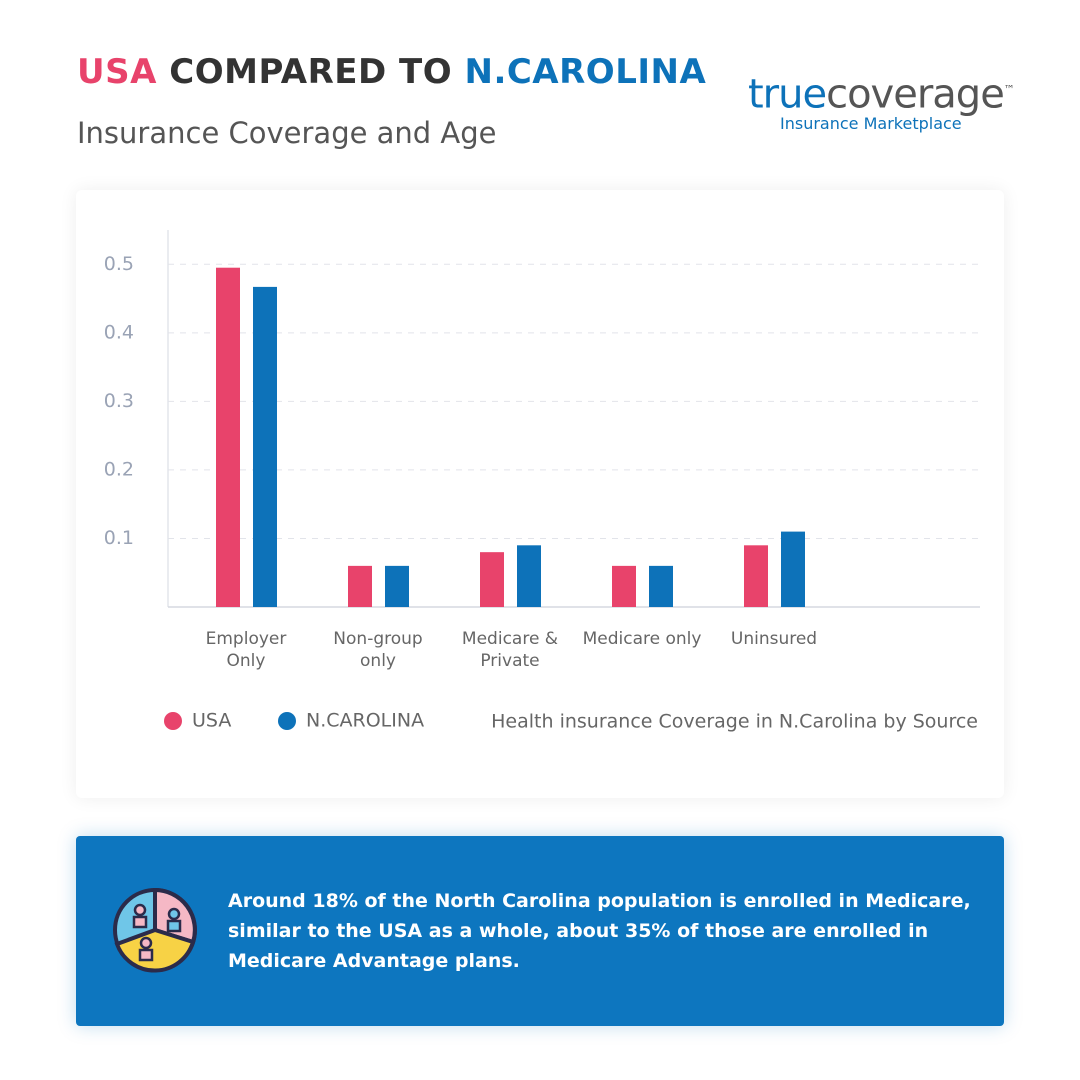 The height and width of the screenshot is (1080, 1080). What do you see at coordinates (365, 721) in the screenshot?
I see `legend-label: N.CAROLINA` at bounding box center [365, 721].